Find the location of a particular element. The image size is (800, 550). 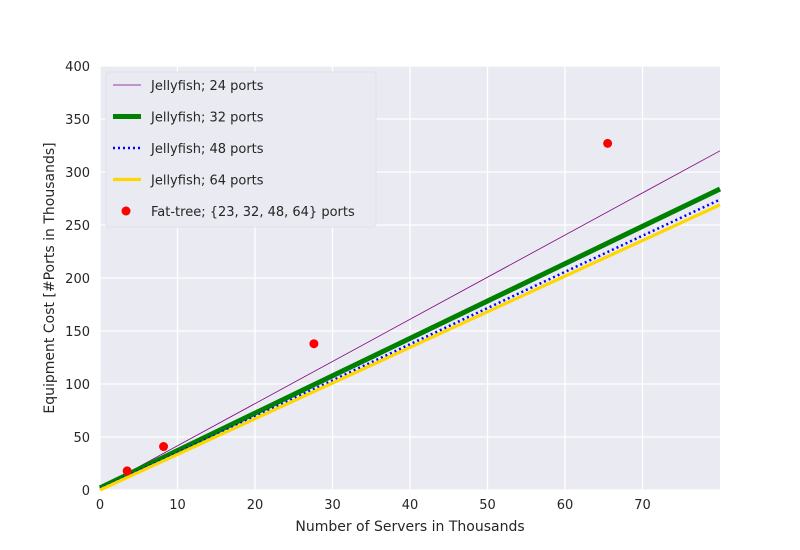

legend-label: Fat-tree; {23, 32, 48, 64} ports is located at coordinates (253, 212).